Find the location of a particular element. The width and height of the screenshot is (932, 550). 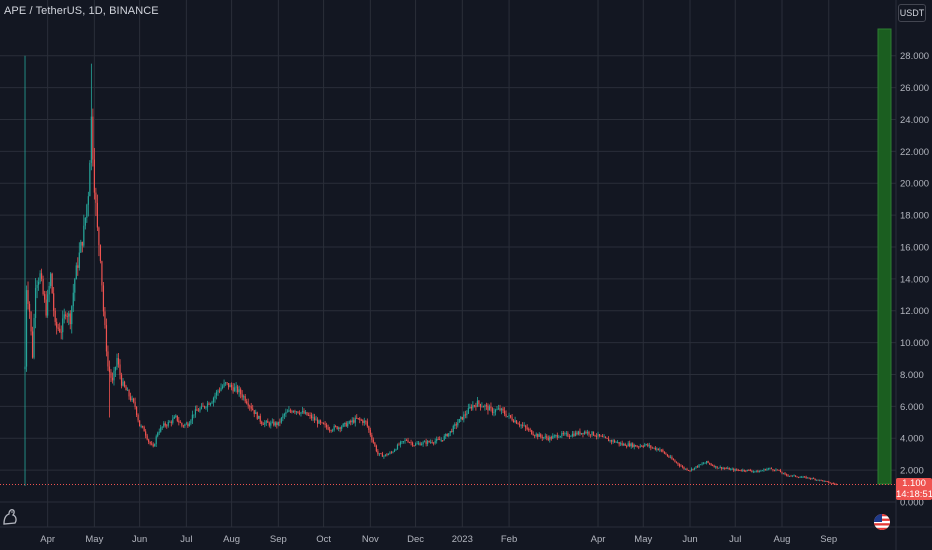

currency-button: USDT is located at coordinates (912, 13).